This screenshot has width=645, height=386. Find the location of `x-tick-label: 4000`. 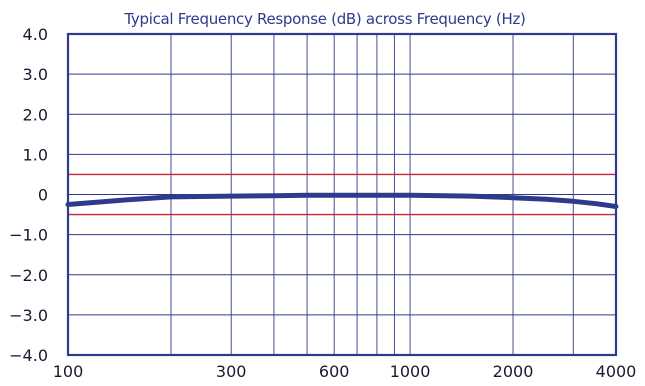

x-tick-label: 4000 is located at coordinates (616, 371).